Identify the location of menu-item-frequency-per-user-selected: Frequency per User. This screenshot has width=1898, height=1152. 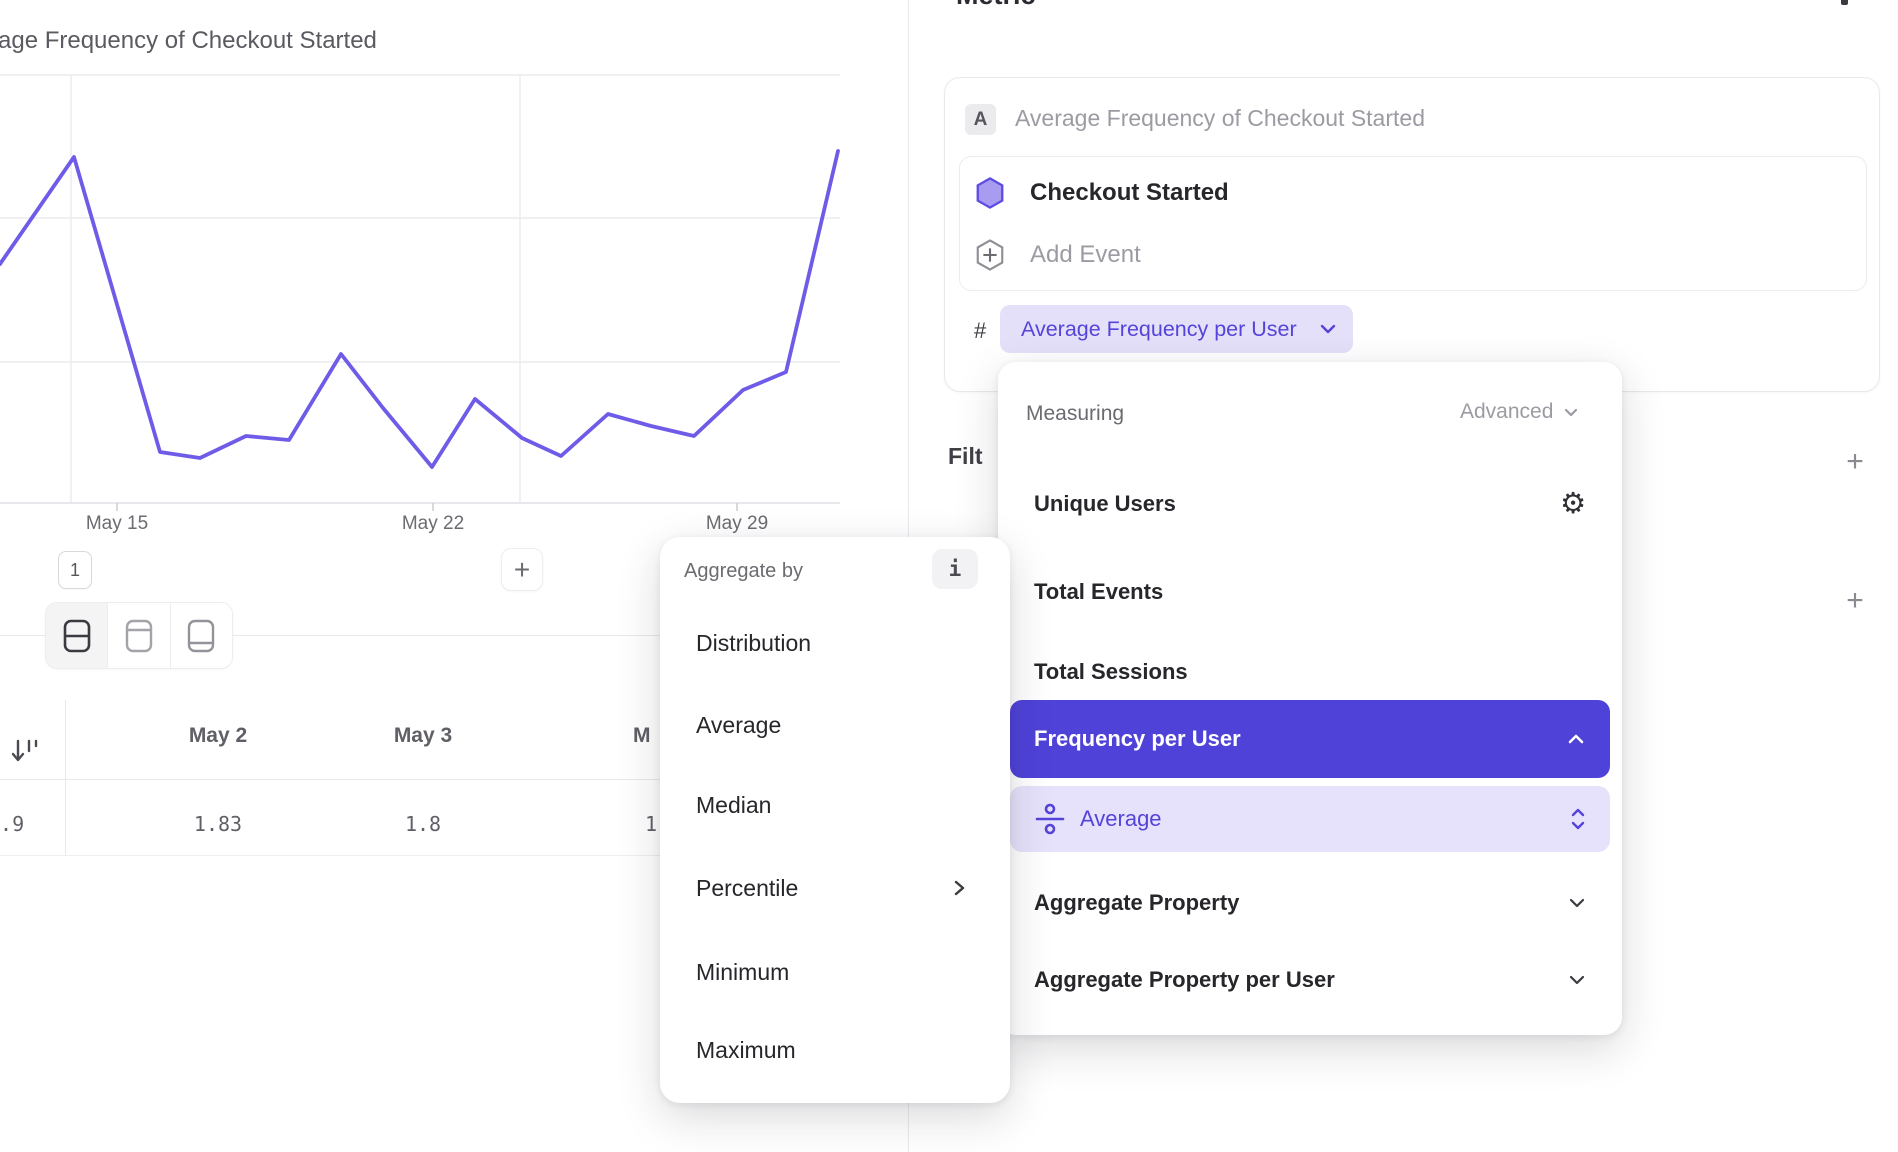
(1310, 739).